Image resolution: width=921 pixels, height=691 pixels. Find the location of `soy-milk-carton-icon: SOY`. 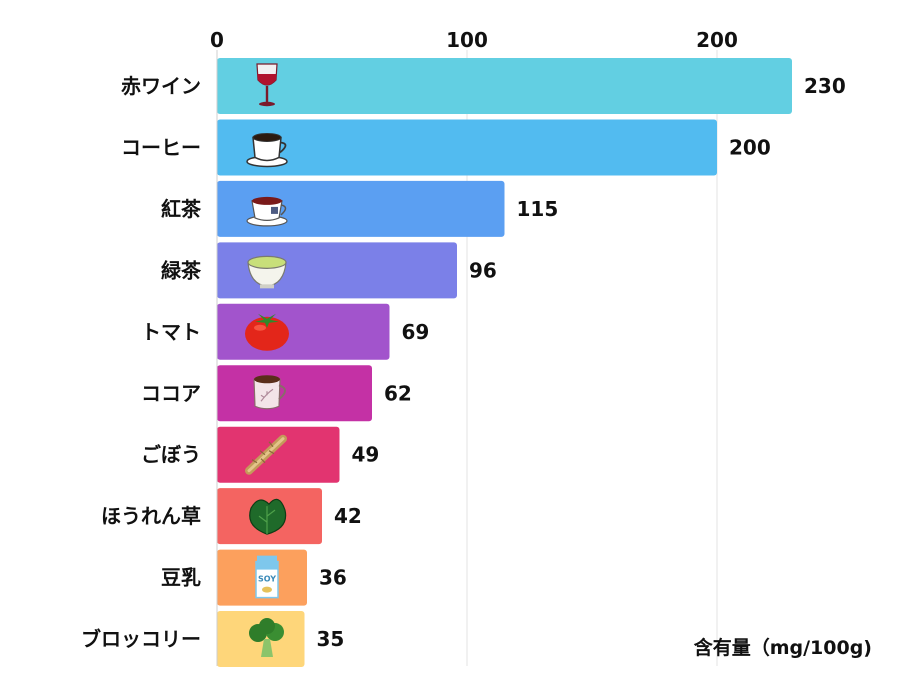

soy-milk-carton-icon: SOY is located at coordinates (267, 577).